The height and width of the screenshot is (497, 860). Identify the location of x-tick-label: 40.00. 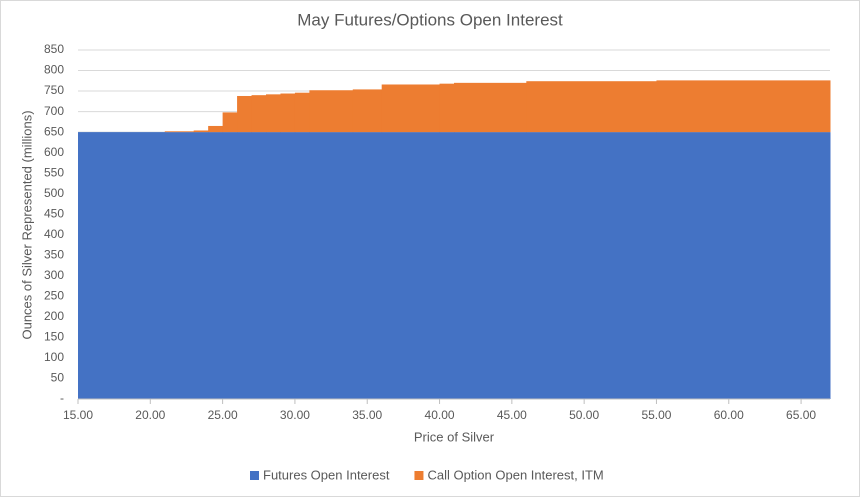
(440, 415).